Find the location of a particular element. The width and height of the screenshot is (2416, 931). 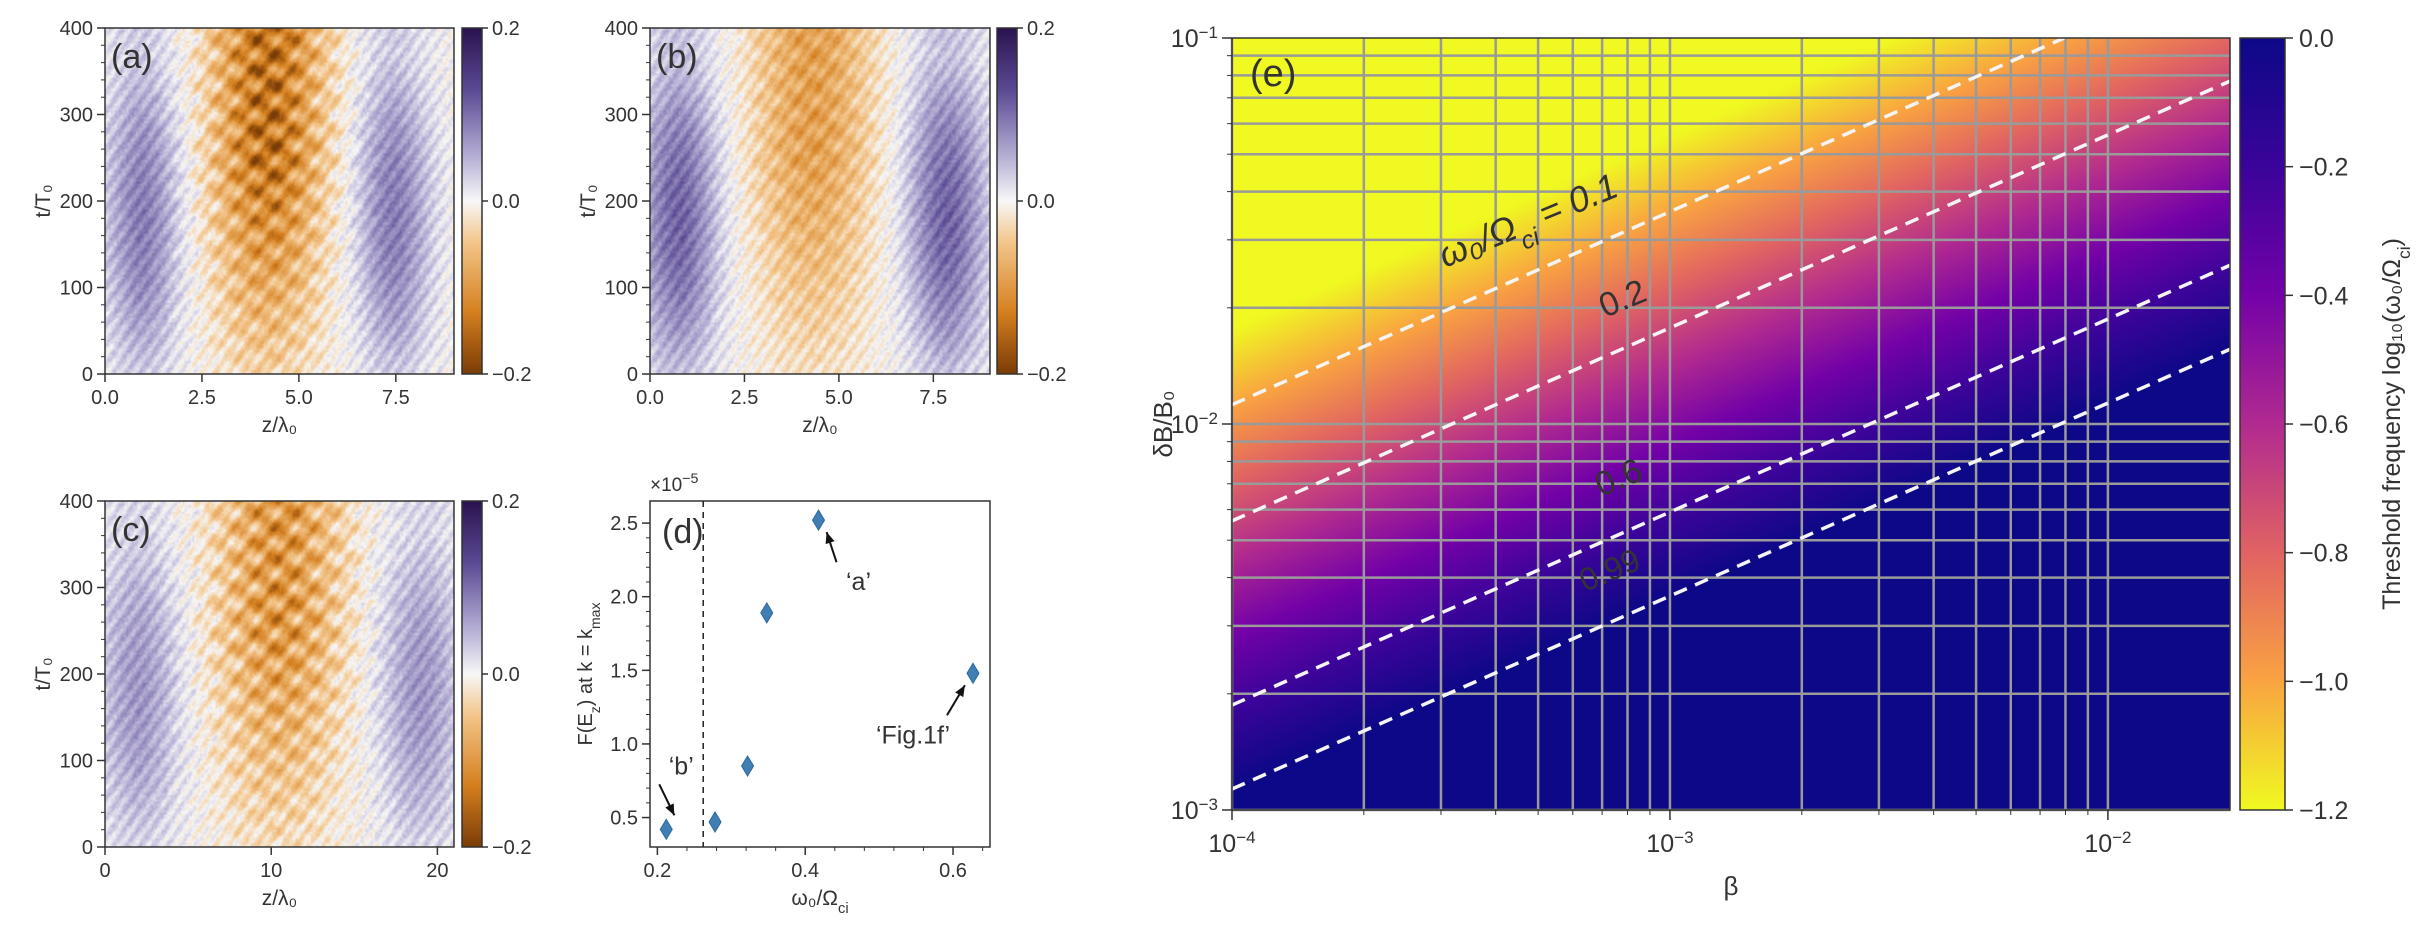

ytick-label: 10⁻³ is located at coordinates (1194, 810).